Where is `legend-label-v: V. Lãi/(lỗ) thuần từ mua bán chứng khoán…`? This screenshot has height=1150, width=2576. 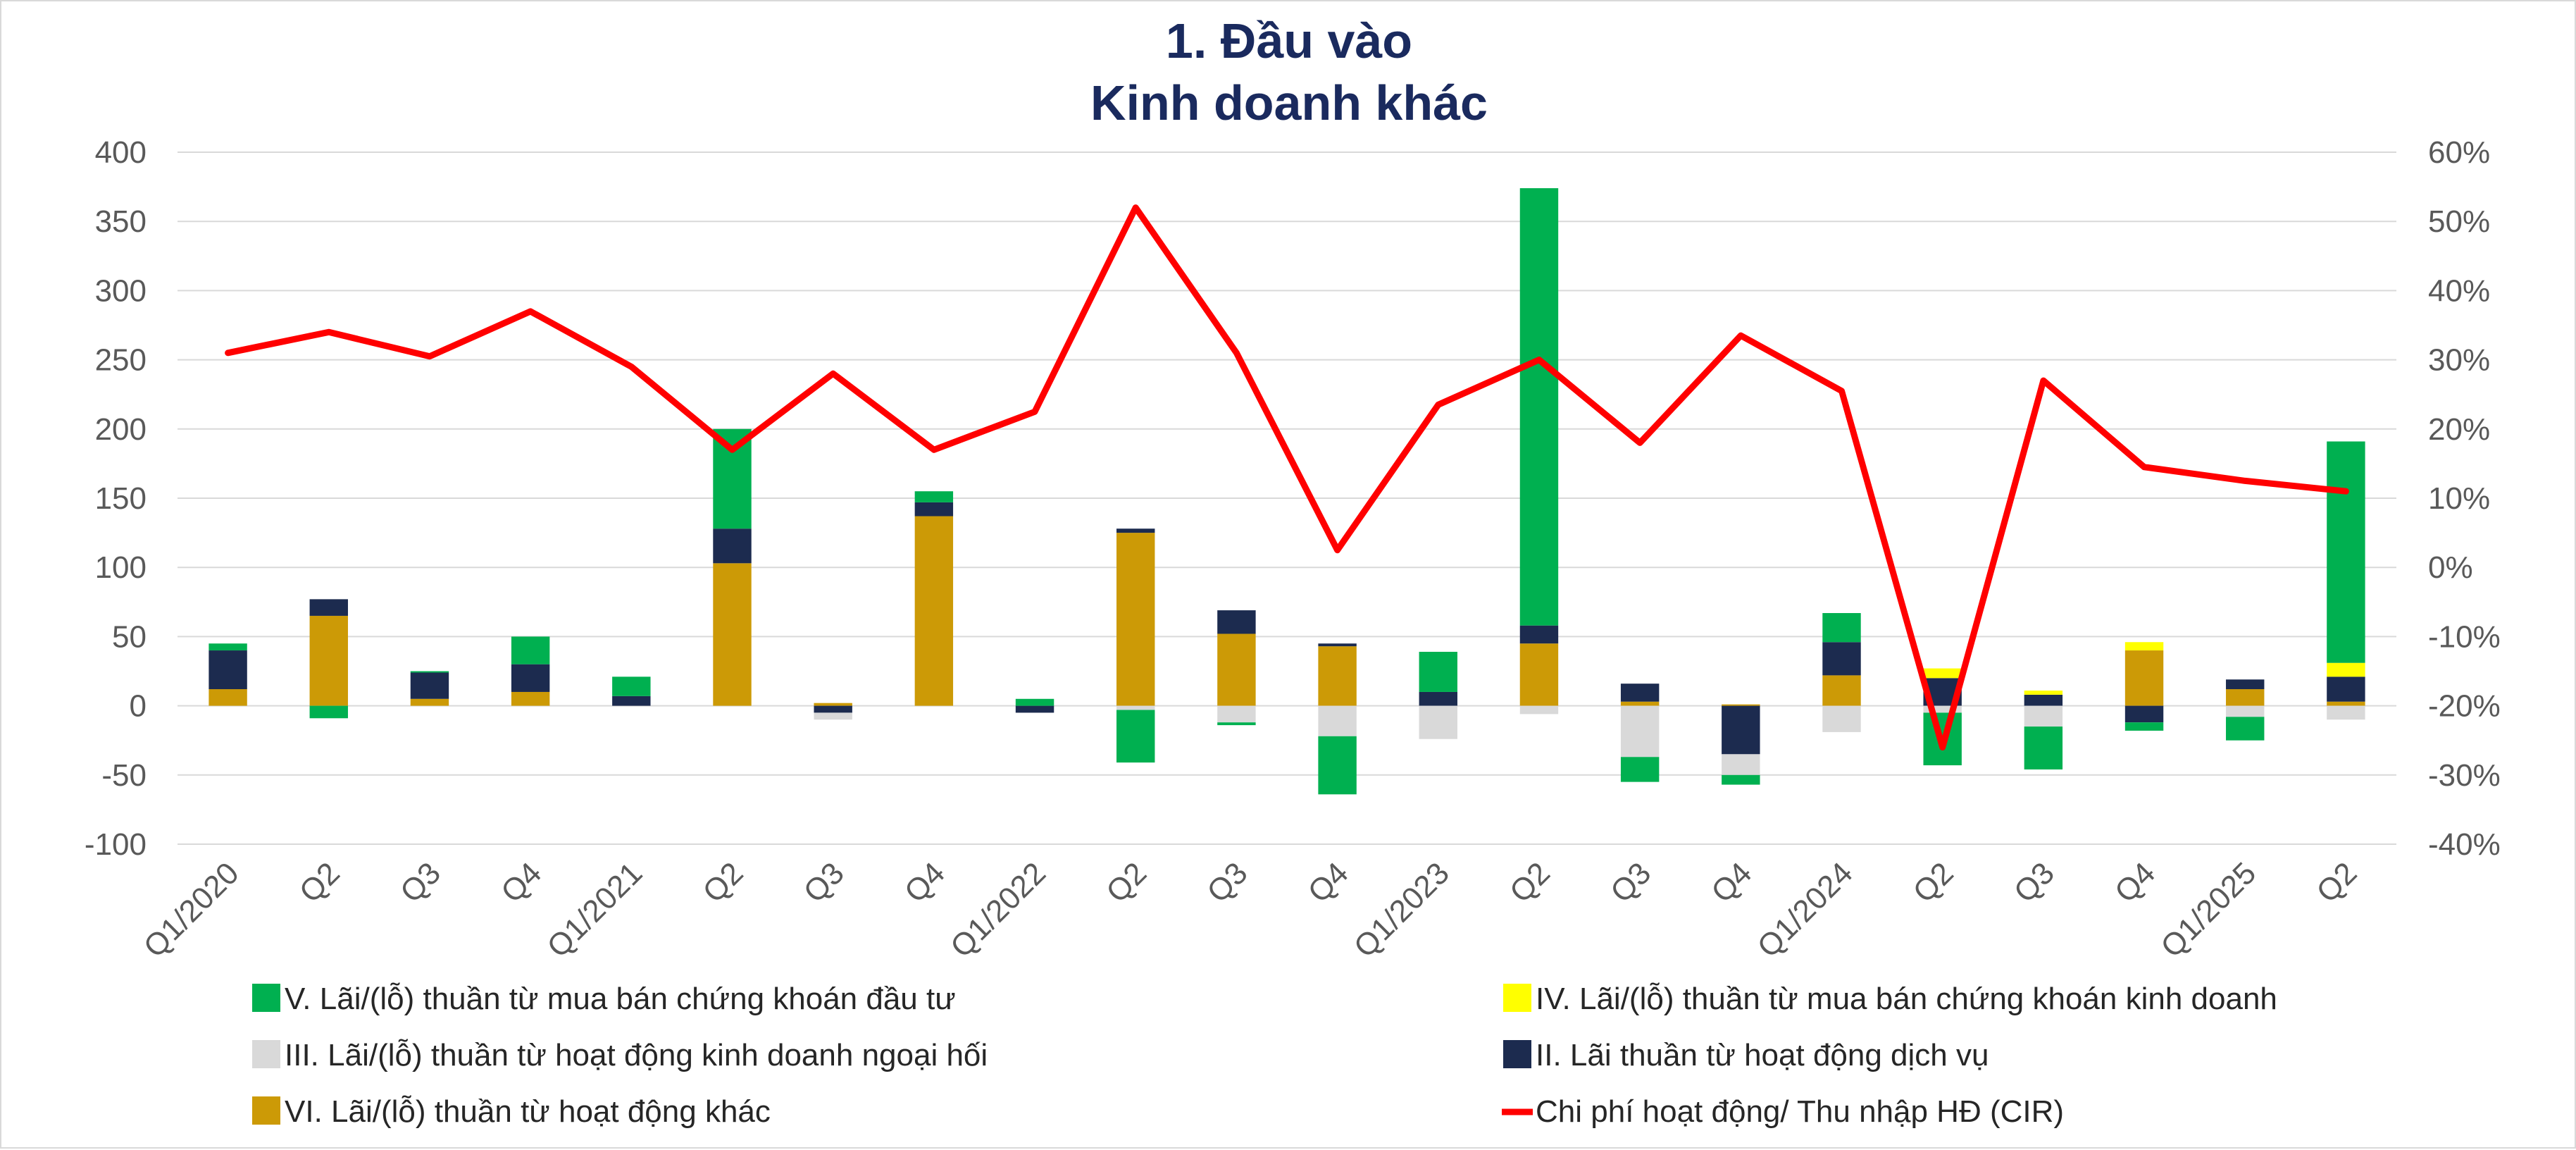
legend-label-v: V. Lãi/(lỗ) thuần từ mua bán chứng khoán… is located at coordinates (620, 999).